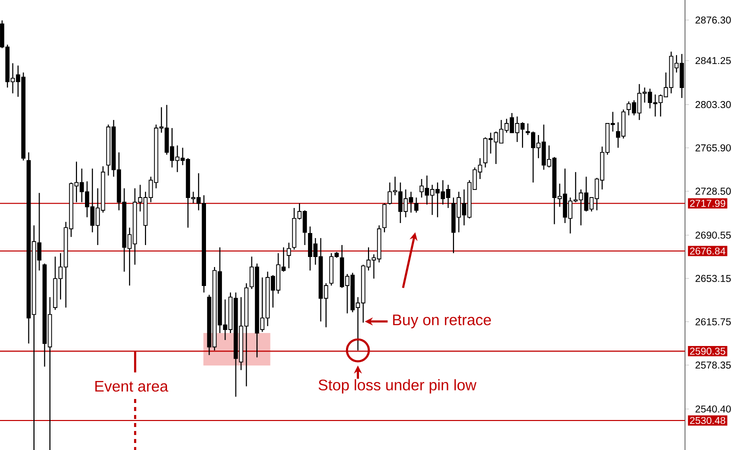  I want to click on annotation: Event area, so click(131, 386).